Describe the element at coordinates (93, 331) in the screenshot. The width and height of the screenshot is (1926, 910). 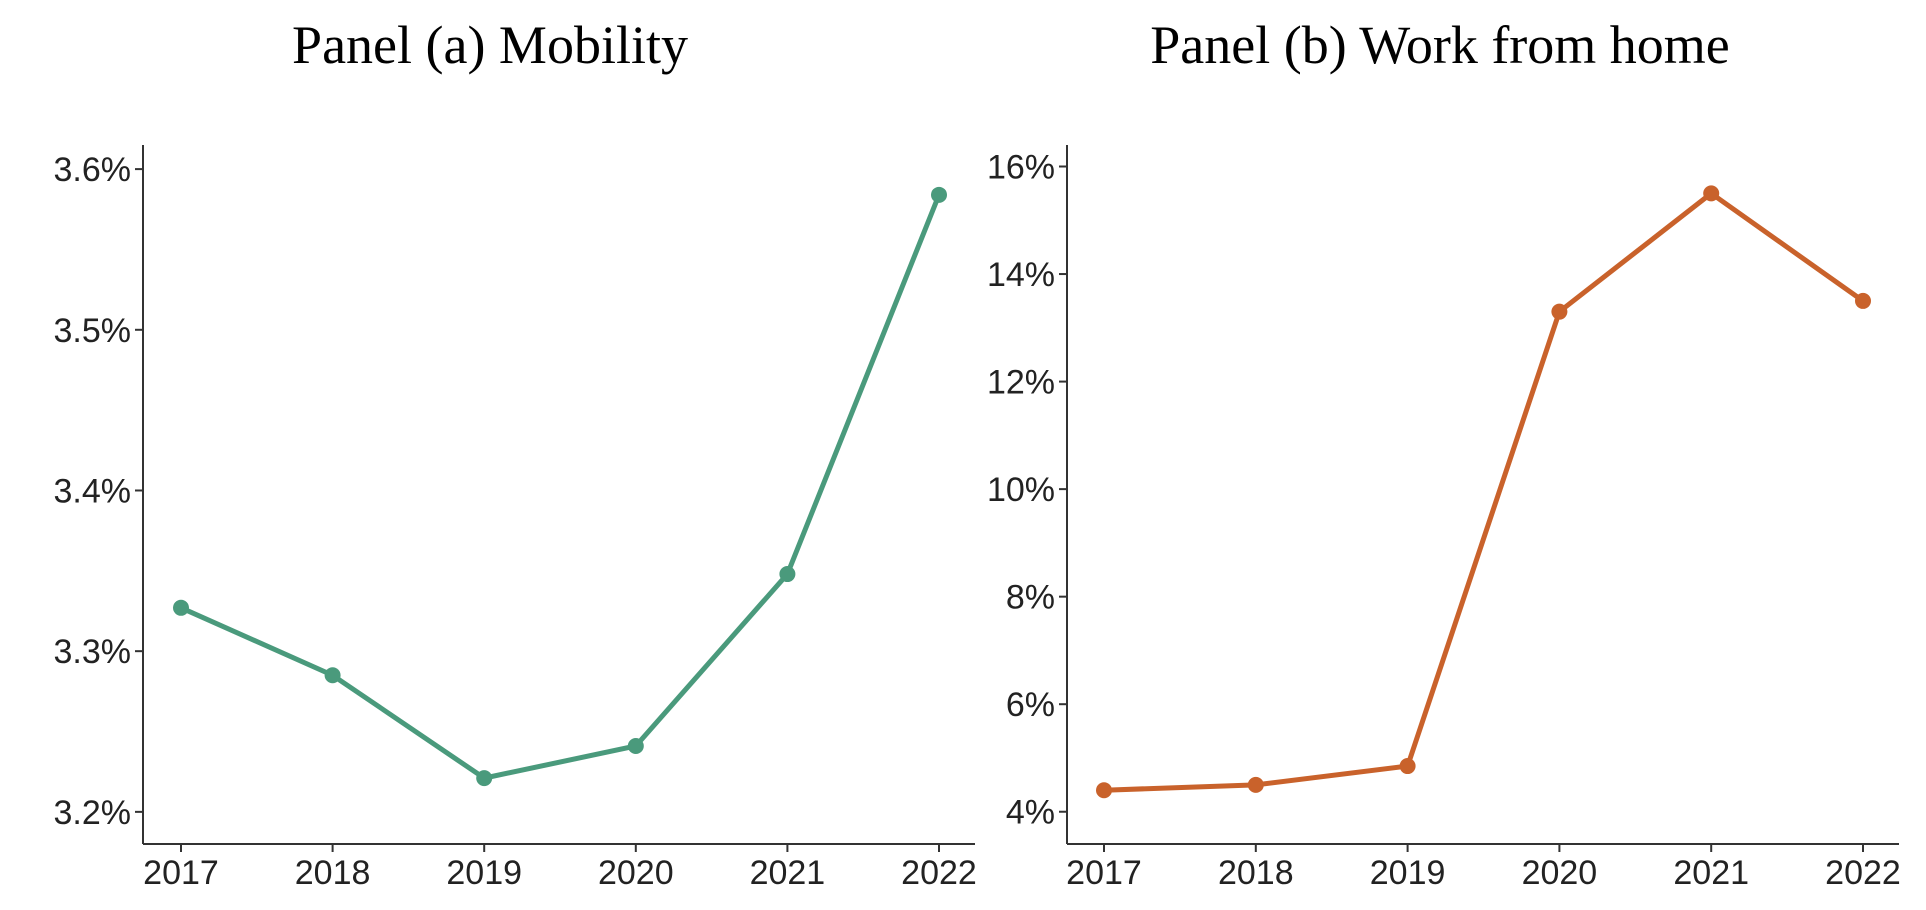
I see `y-tick-label: 3.5%` at that location.